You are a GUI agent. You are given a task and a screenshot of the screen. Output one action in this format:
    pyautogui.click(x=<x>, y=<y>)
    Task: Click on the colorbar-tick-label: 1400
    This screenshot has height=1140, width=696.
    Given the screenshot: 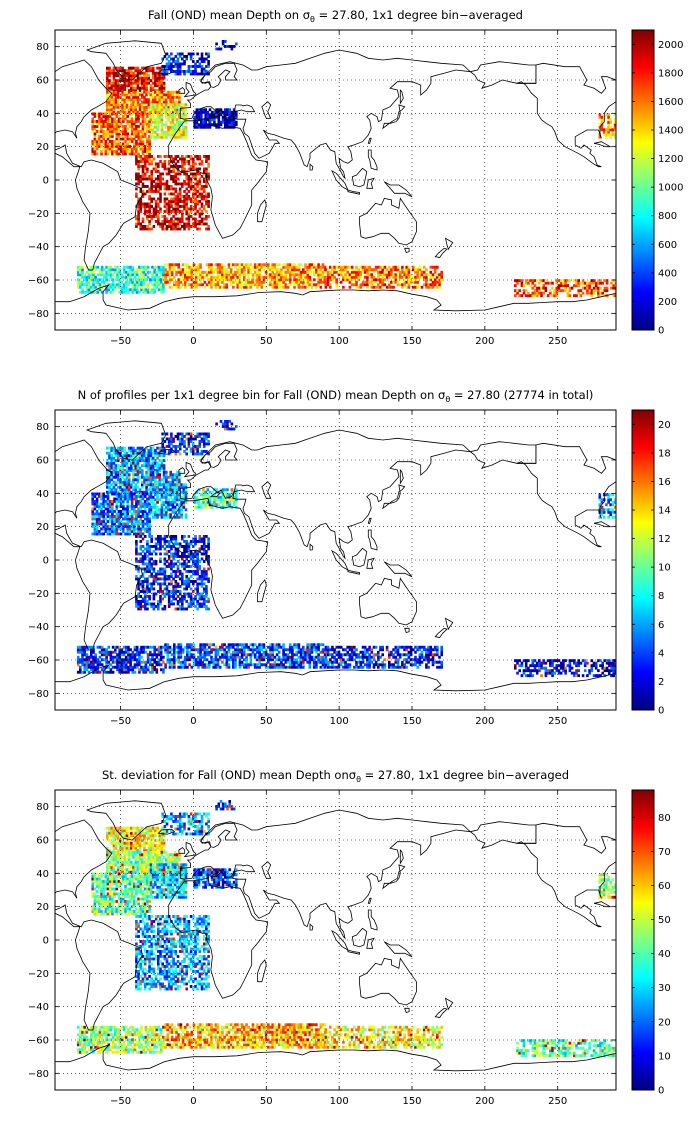 What is the action you would take?
    pyautogui.click(x=670, y=131)
    